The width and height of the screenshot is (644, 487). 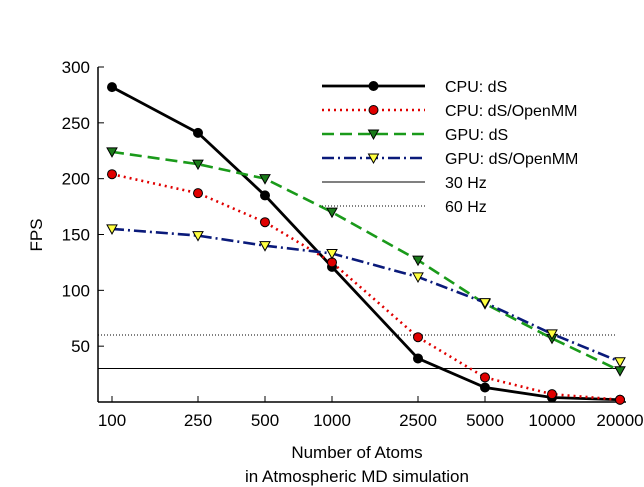 What do you see at coordinates (112, 420) in the screenshot?
I see `x-tick-label: 100` at bounding box center [112, 420].